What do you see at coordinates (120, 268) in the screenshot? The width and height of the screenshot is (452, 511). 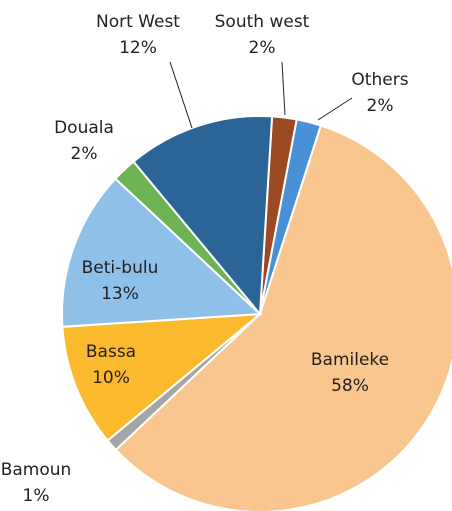 I see `slice-label: Beti-bulu` at bounding box center [120, 268].